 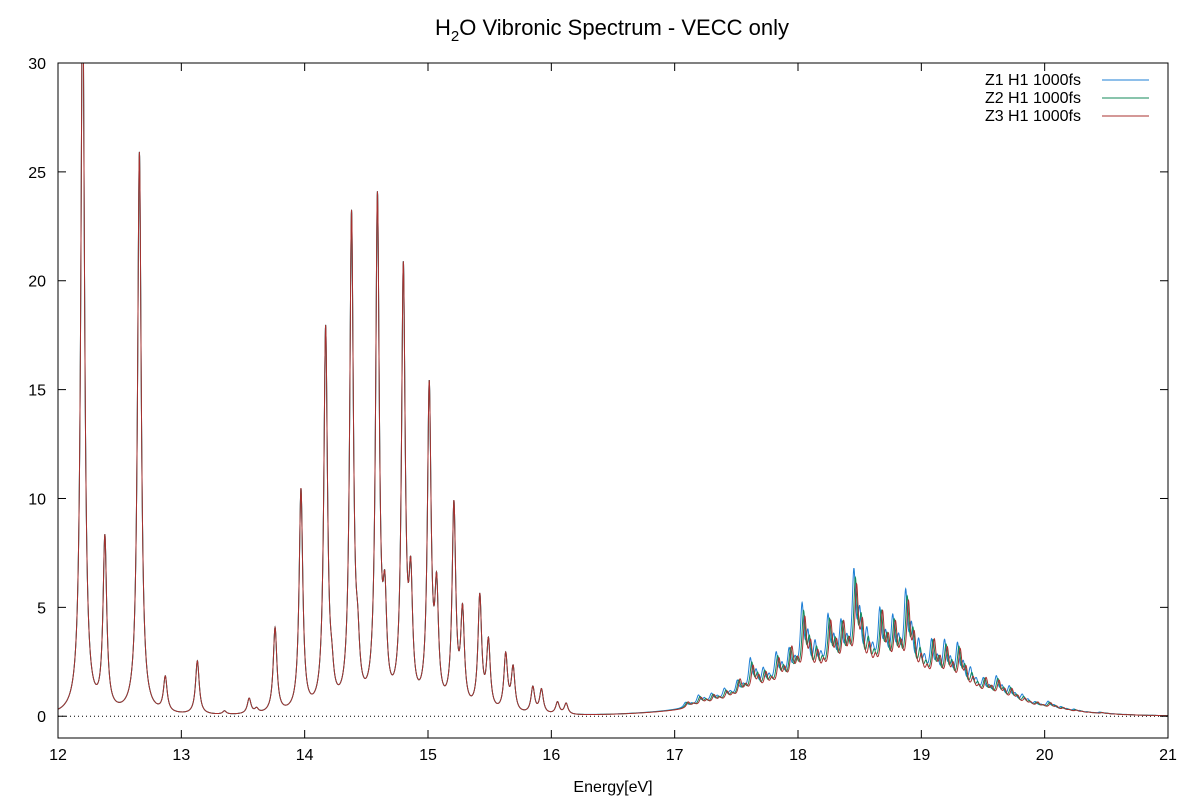 What do you see at coordinates (1033, 116) in the screenshot?
I see `legend-entry-label: Z3 H1 1000fs` at bounding box center [1033, 116].